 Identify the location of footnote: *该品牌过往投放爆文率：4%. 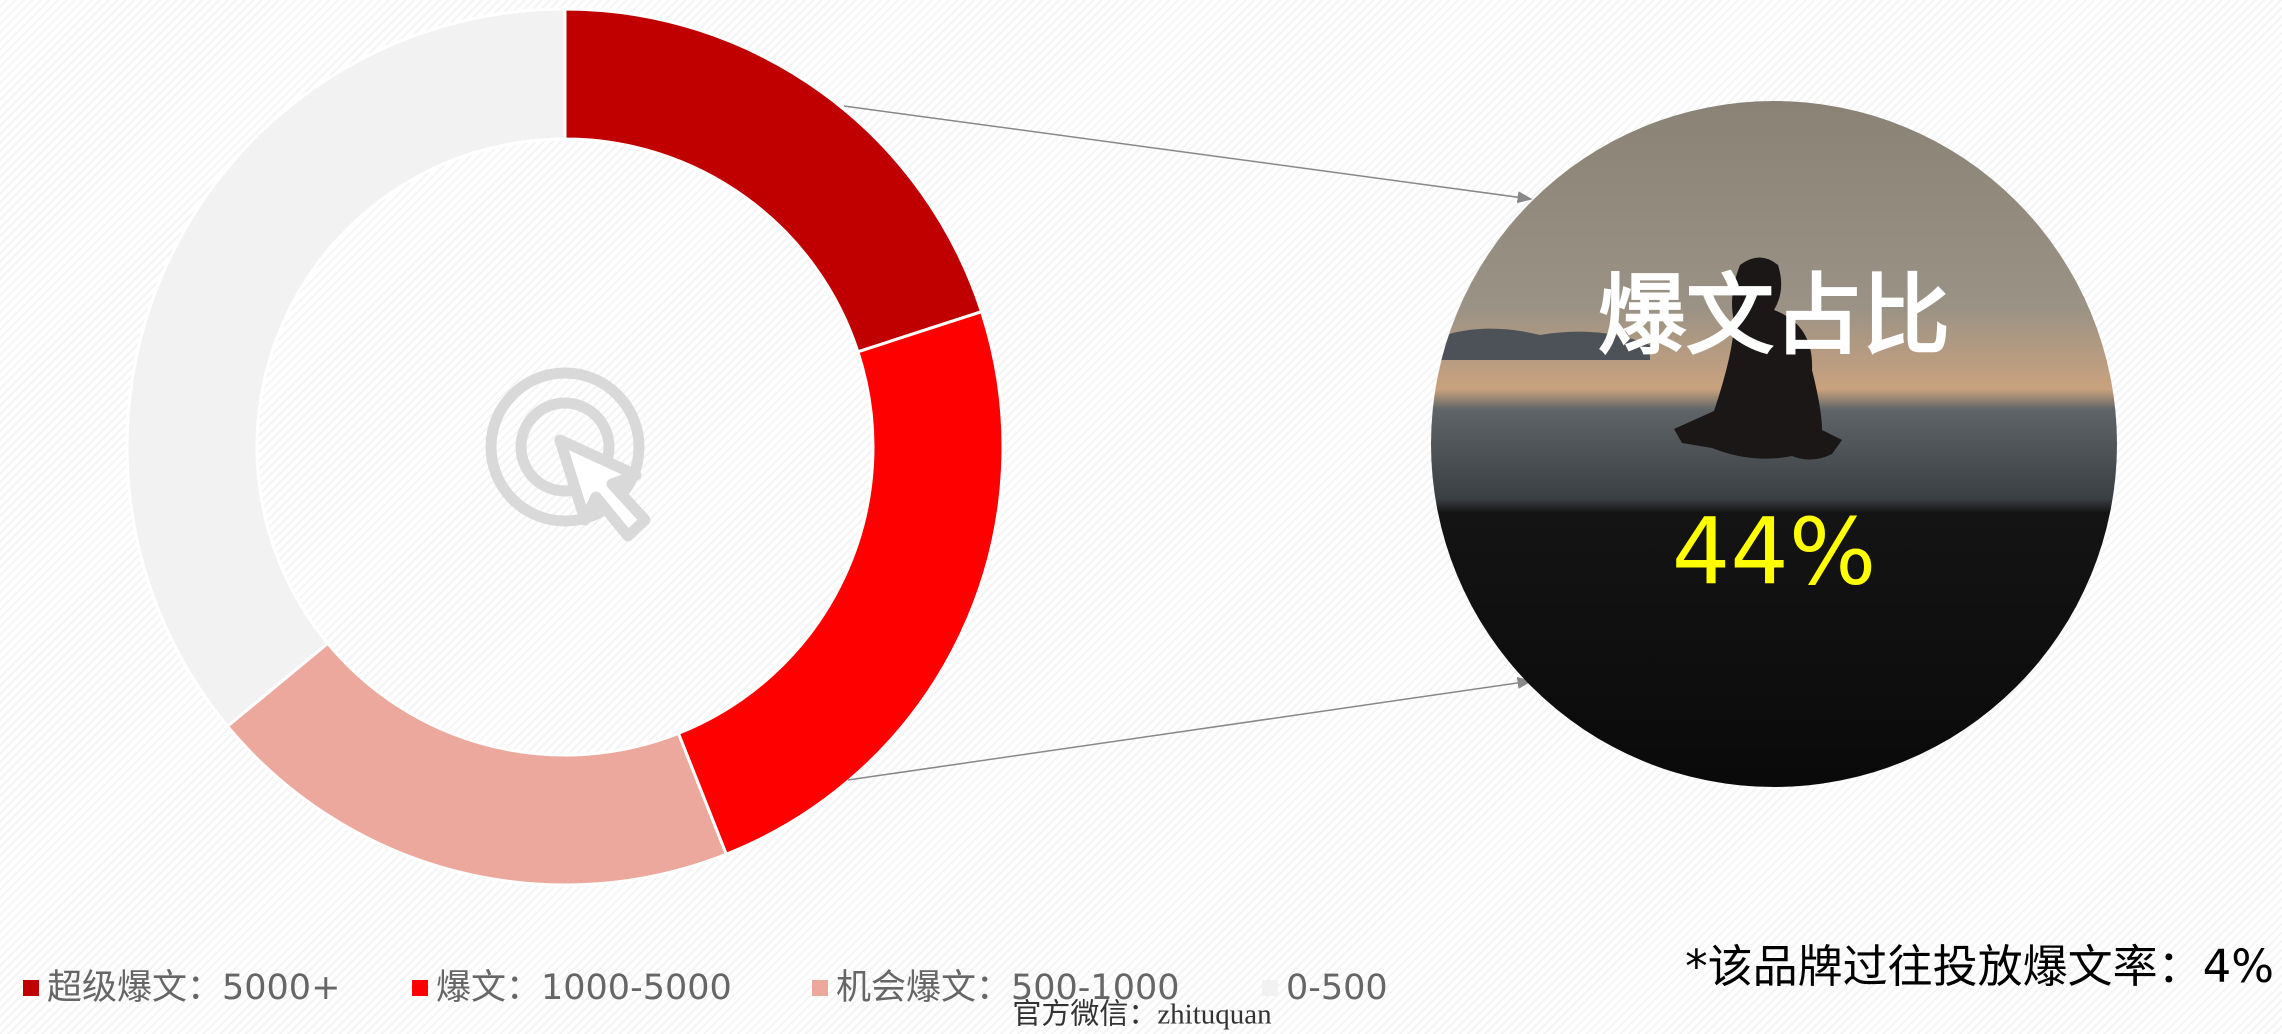
(1979, 966).